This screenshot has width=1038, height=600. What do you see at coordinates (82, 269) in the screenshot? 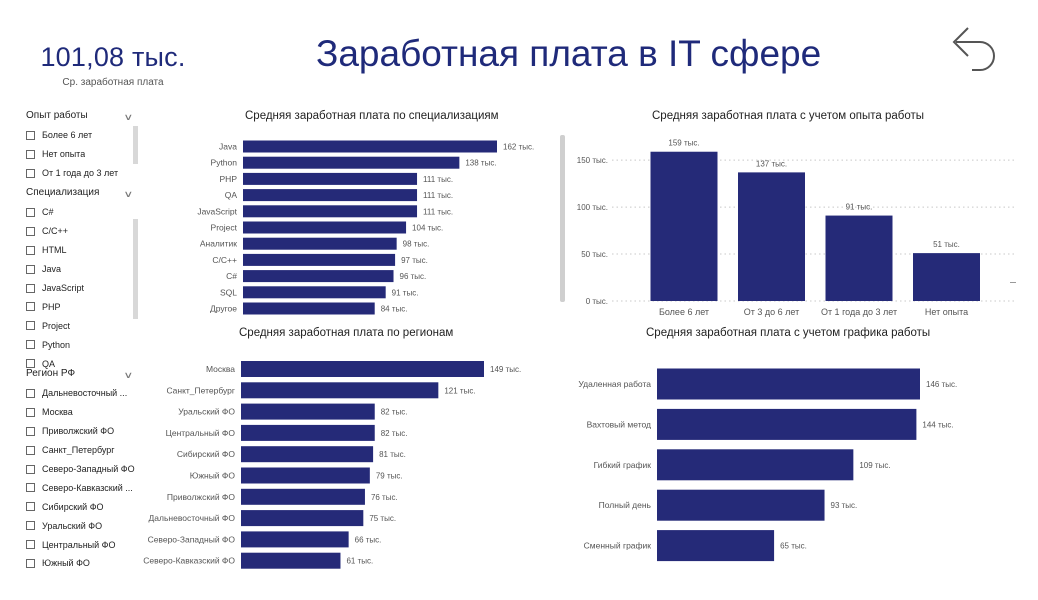
I see `slicer-item: Java` at bounding box center [82, 269].